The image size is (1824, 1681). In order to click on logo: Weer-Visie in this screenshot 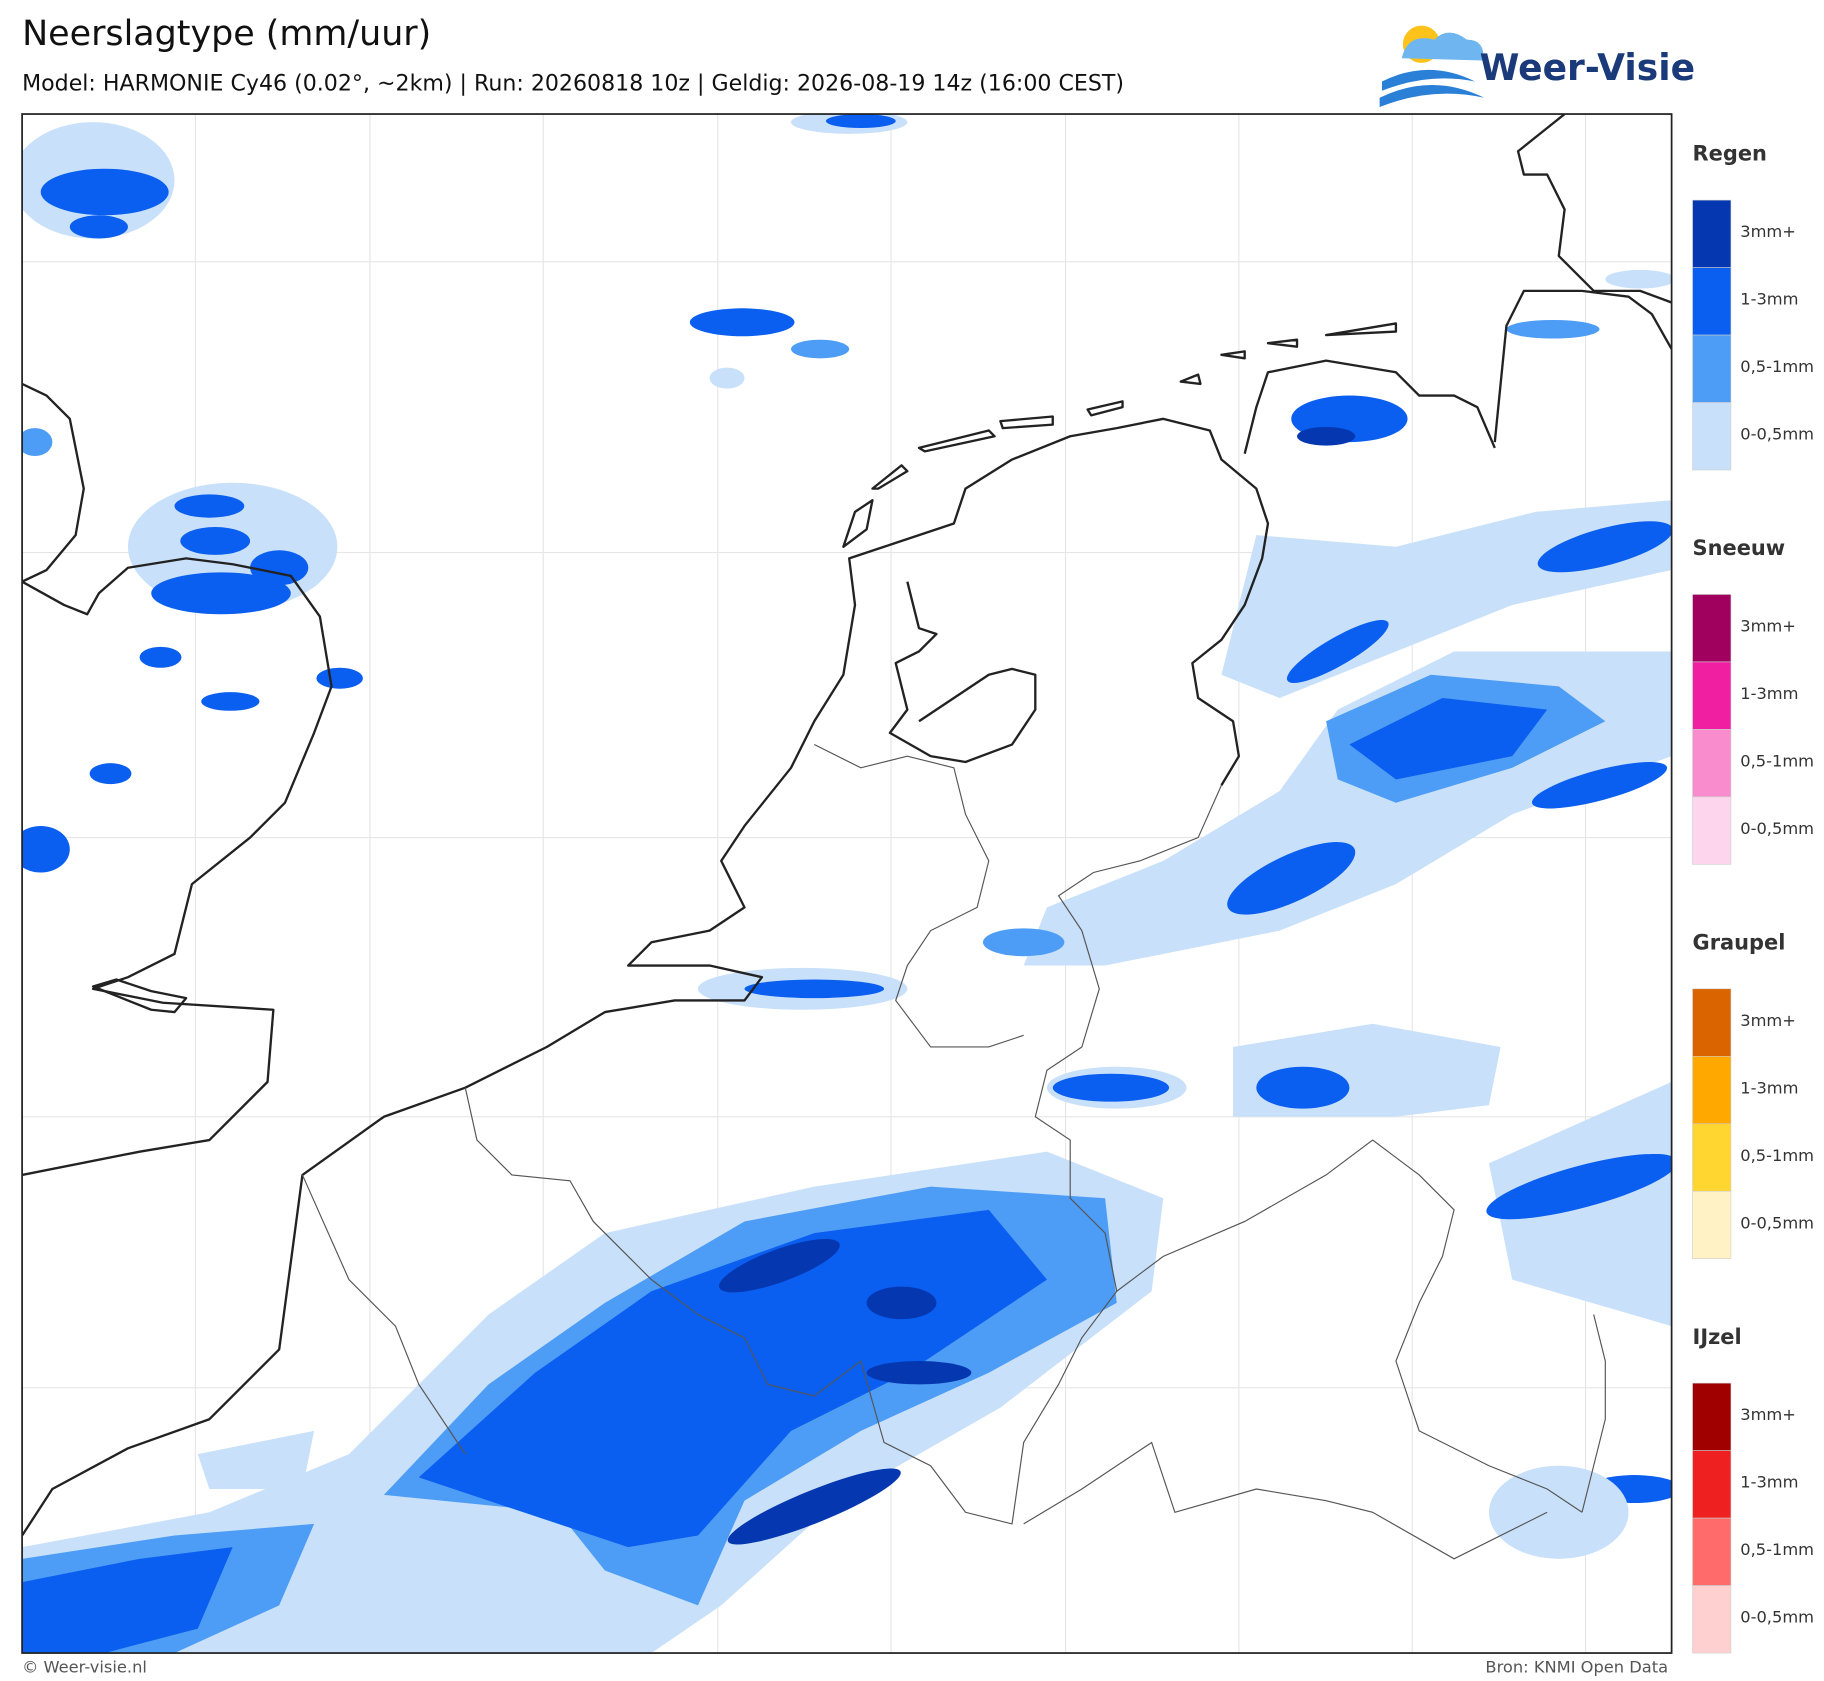, I will do `click(1537, 66)`.